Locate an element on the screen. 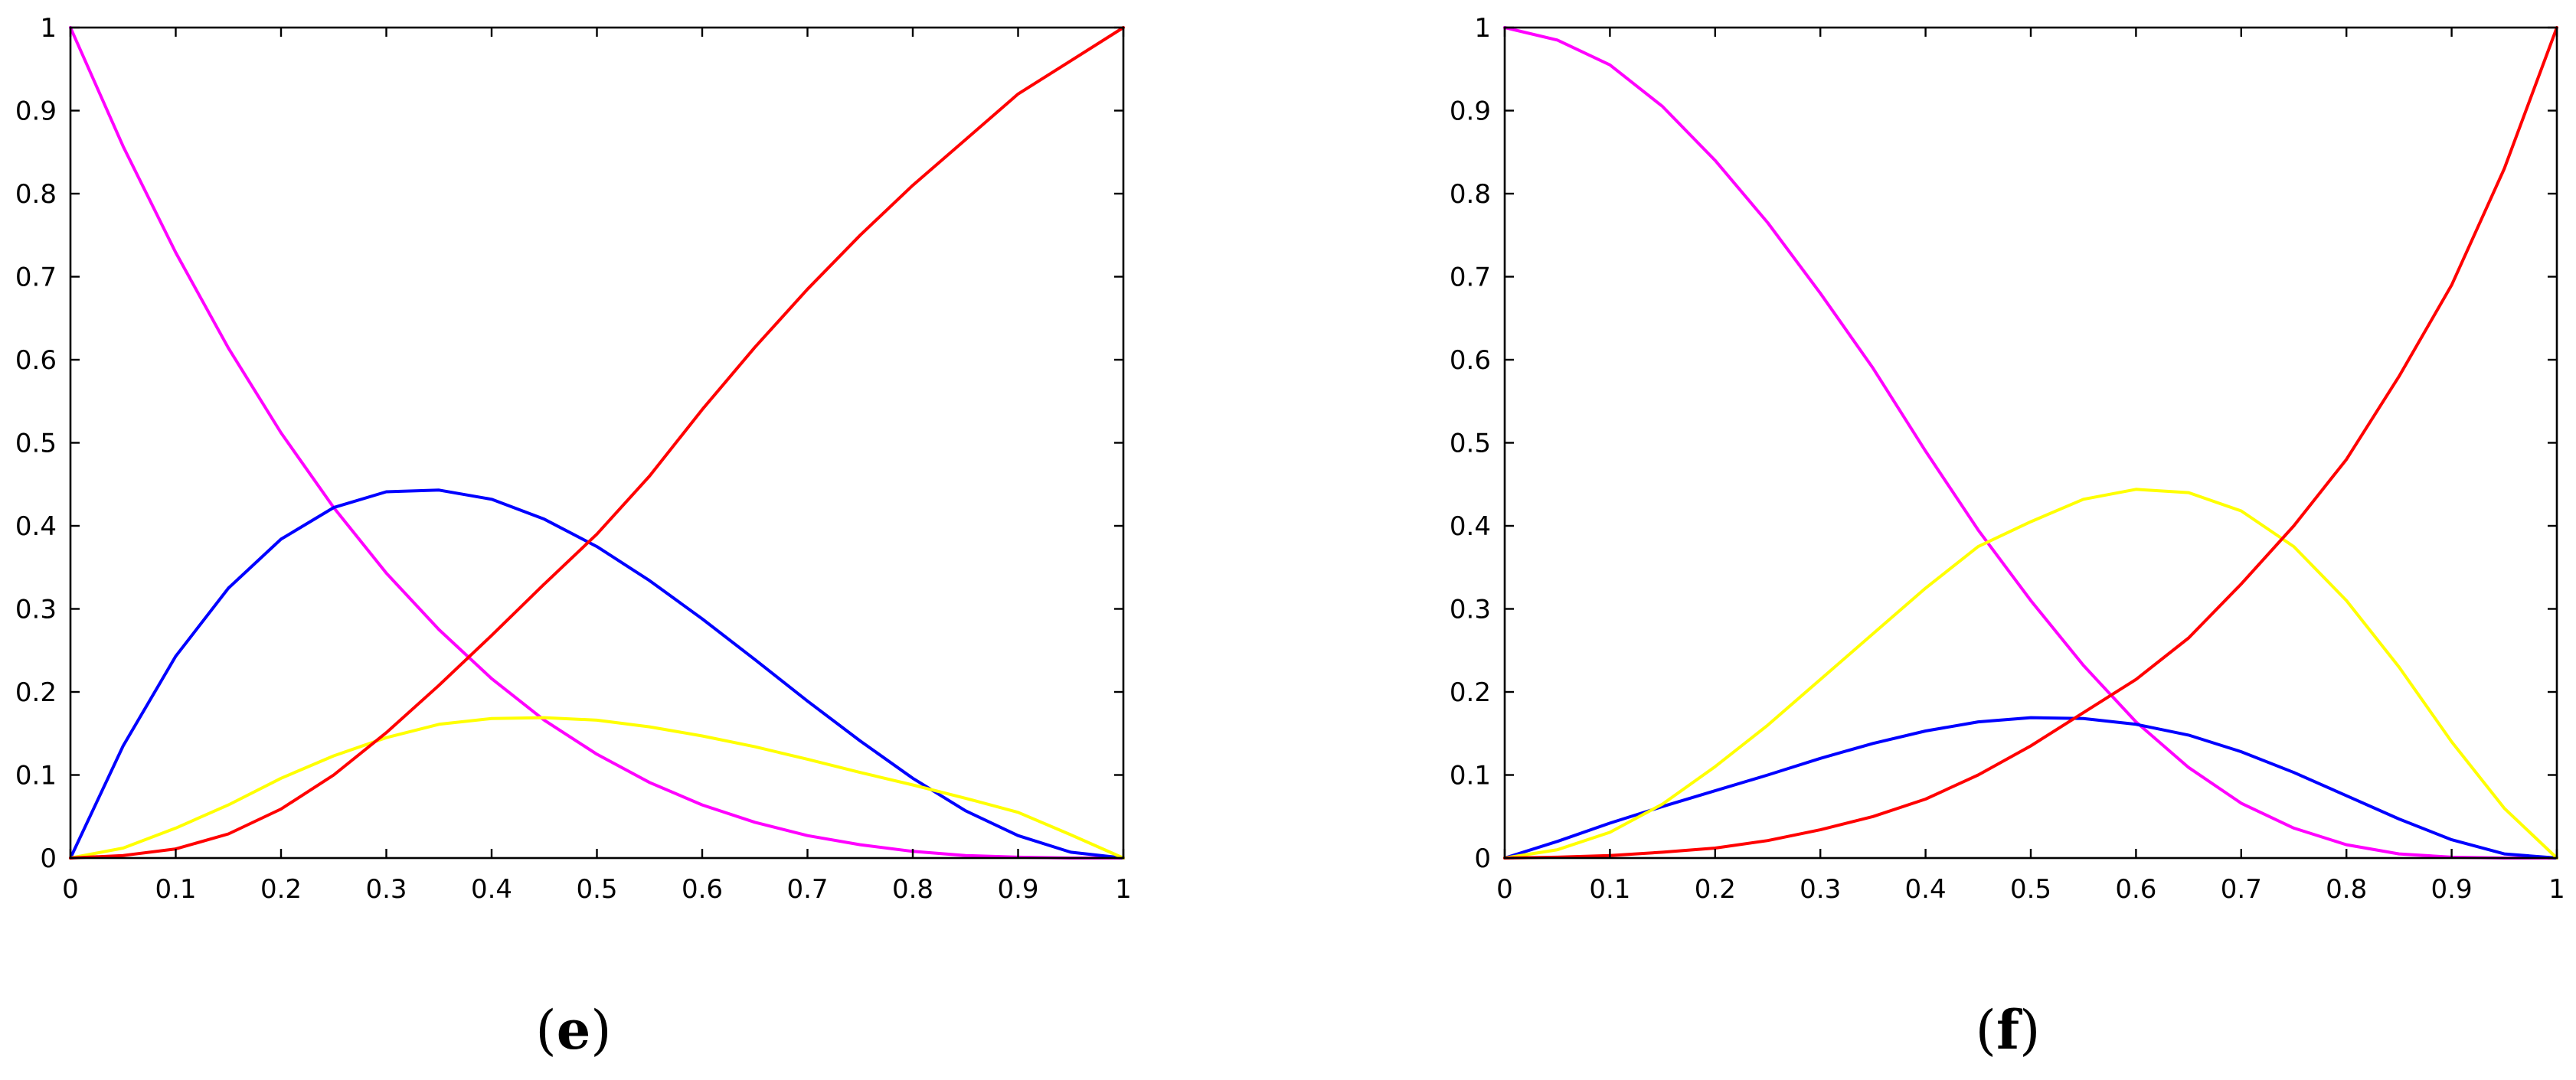  panel-caption: (e) is located at coordinates (573, 1030).